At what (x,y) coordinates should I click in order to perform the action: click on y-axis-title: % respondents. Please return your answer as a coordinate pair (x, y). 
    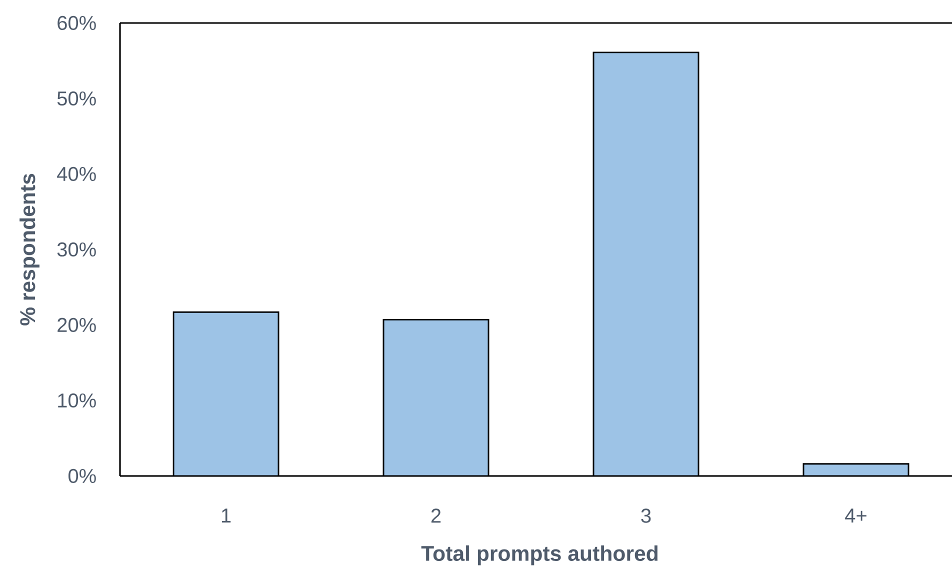
    Looking at the image, I should click on (30, 250).